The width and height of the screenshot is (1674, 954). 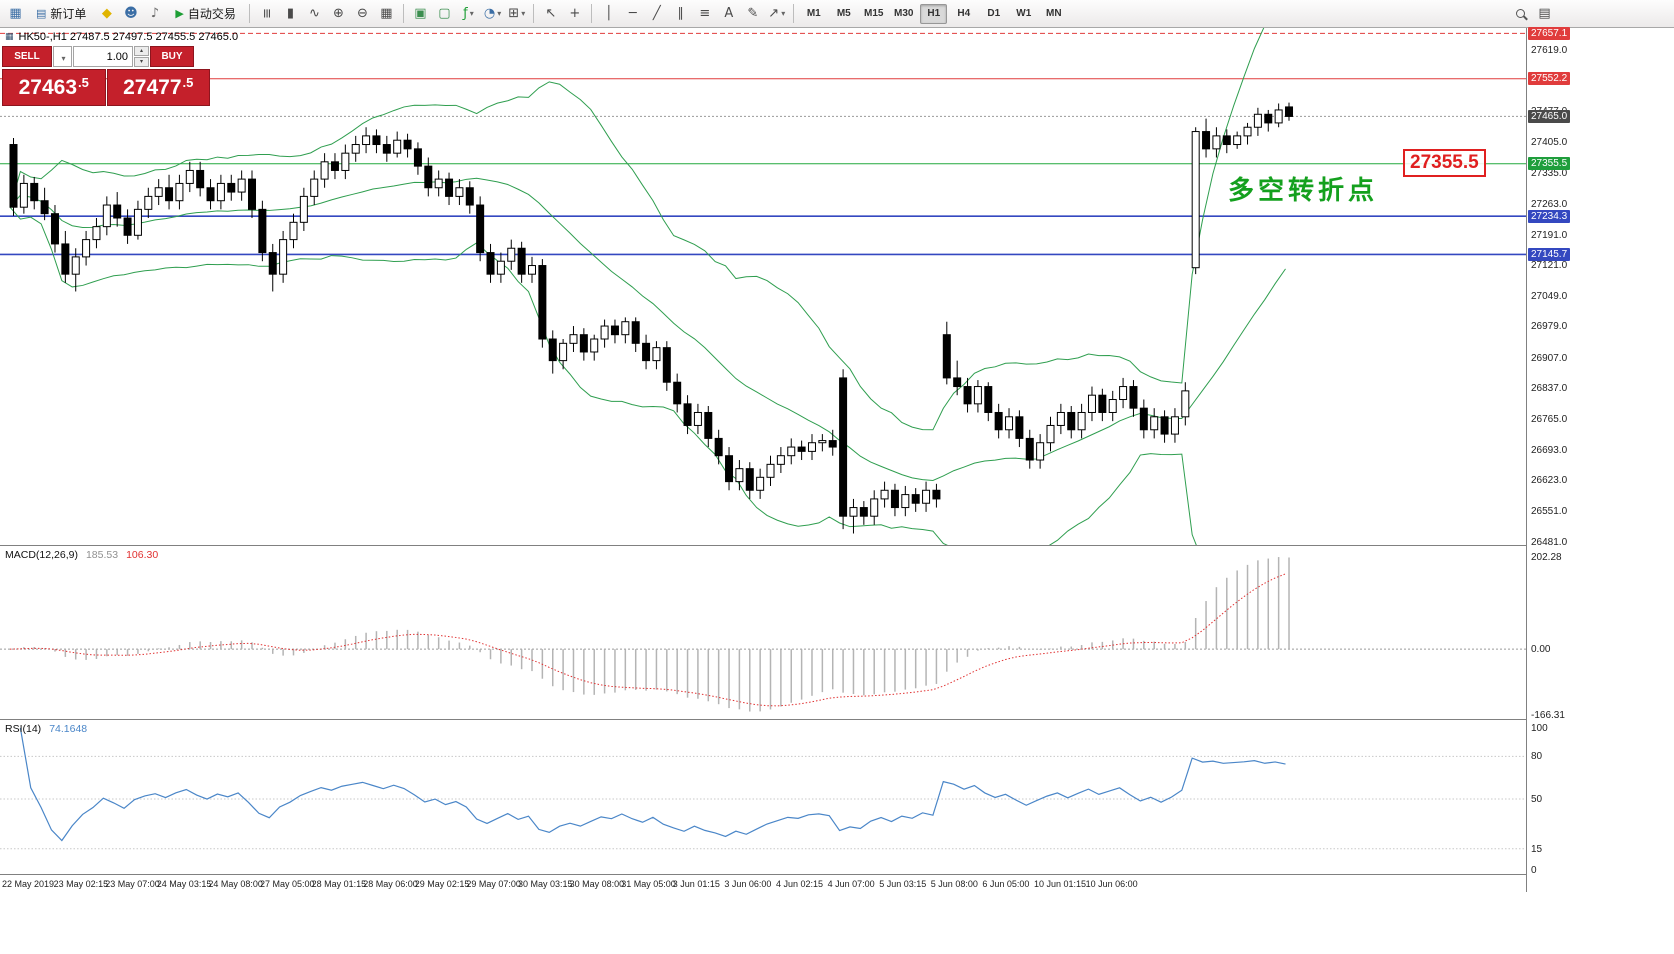 What do you see at coordinates (1111, 884) in the screenshot?
I see `time-label: 10 Jun 06:00` at bounding box center [1111, 884].